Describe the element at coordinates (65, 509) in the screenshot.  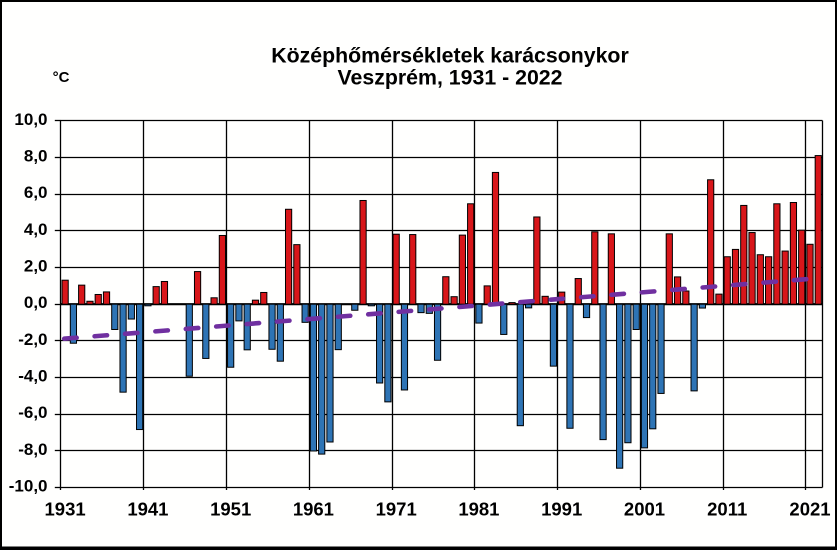
I see `svg-text: 1931` at that location.